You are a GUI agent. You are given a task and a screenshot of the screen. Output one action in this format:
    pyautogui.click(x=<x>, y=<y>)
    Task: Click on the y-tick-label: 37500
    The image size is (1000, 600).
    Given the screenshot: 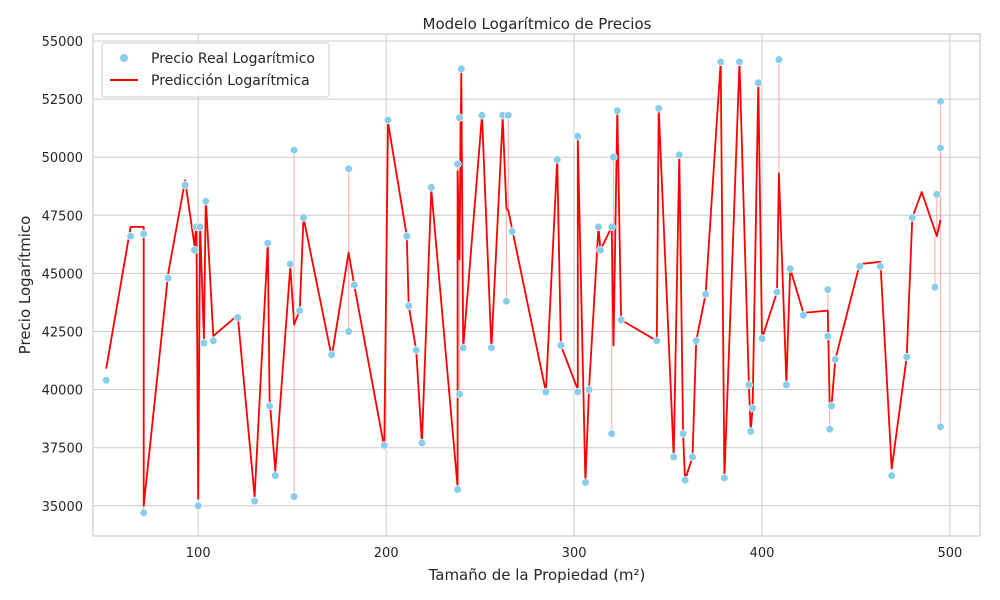 What is the action you would take?
    pyautogui.click(x=62, y=449)
    